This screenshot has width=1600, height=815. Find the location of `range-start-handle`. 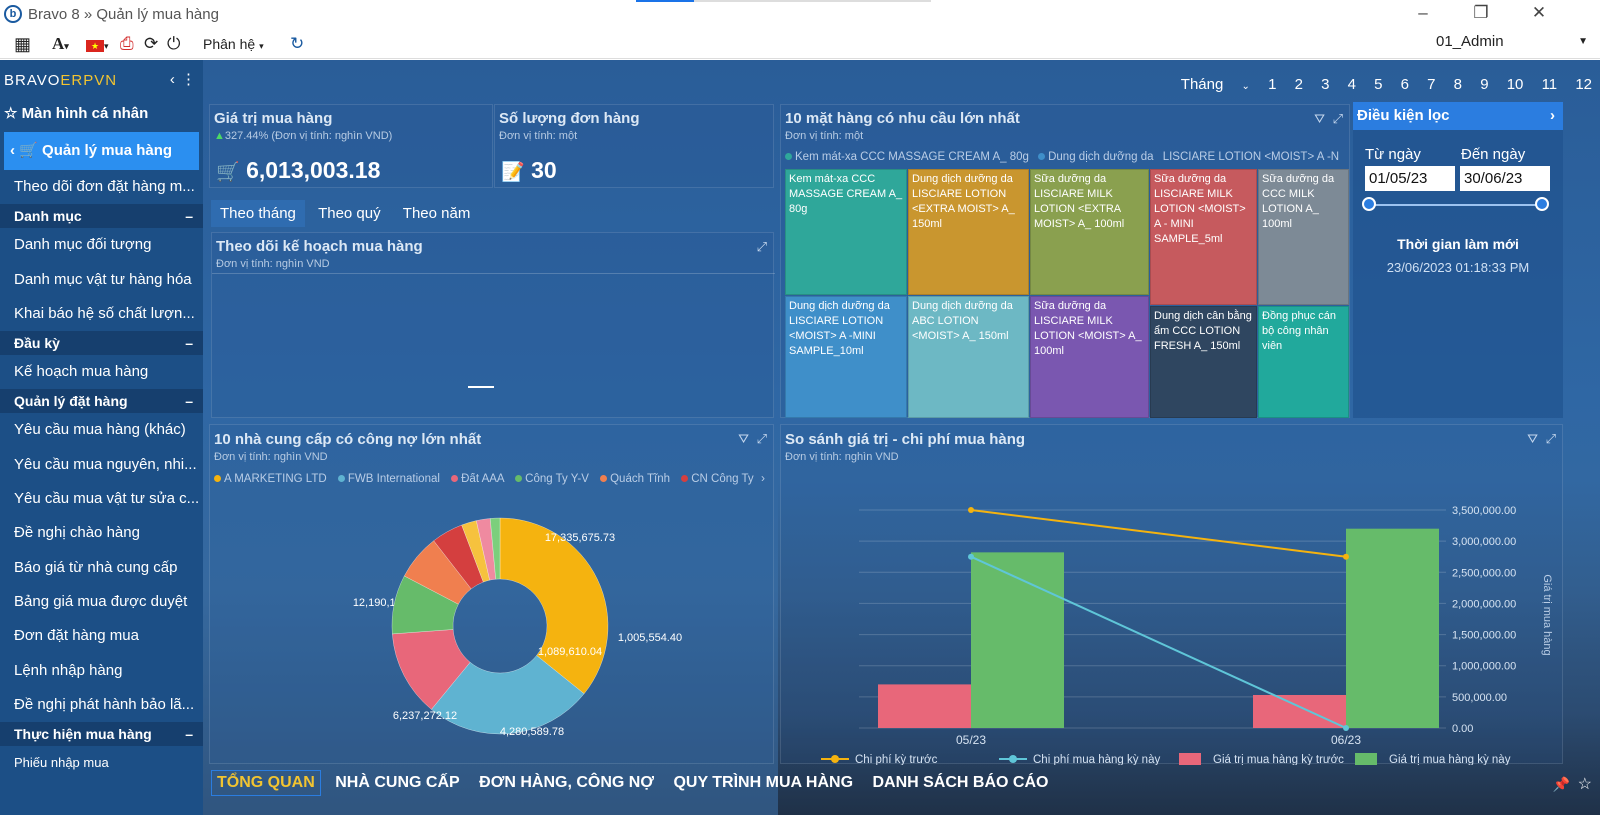

range-start-handle is located at coordinates (1369, 204).